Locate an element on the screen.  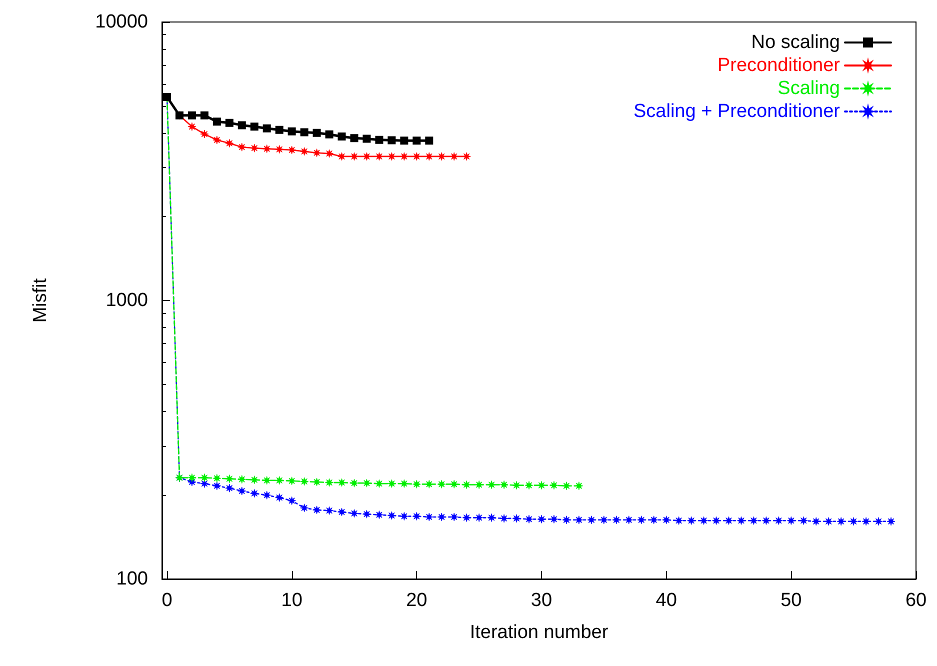
y-tick-label: 1000 is located at coordinates (127, 300).